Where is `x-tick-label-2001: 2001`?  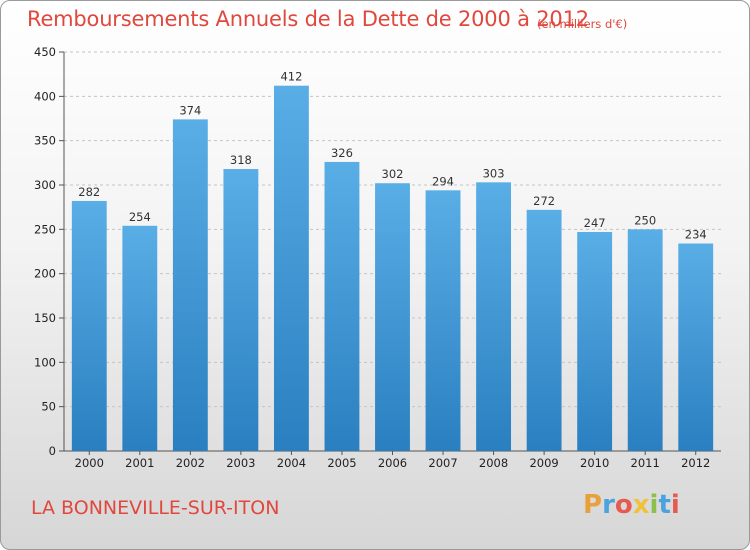 x-tick-label-2001: 2001 is located at coordinates (139, 463).